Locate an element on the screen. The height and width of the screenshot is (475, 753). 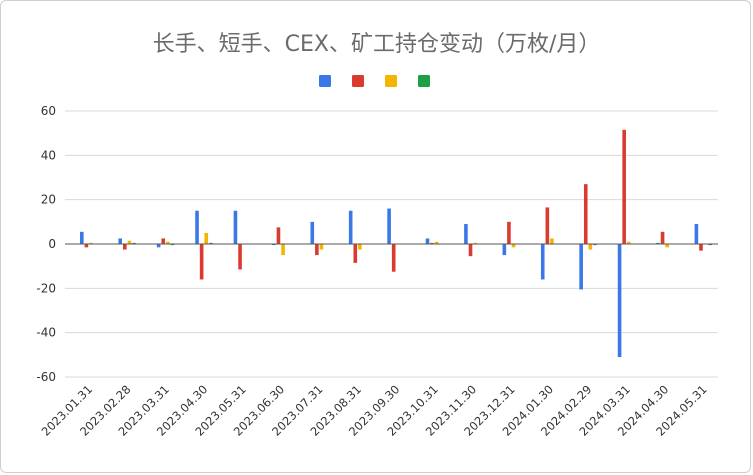
bar-s3-2023.08.31 is located at coordinates (360, 247).